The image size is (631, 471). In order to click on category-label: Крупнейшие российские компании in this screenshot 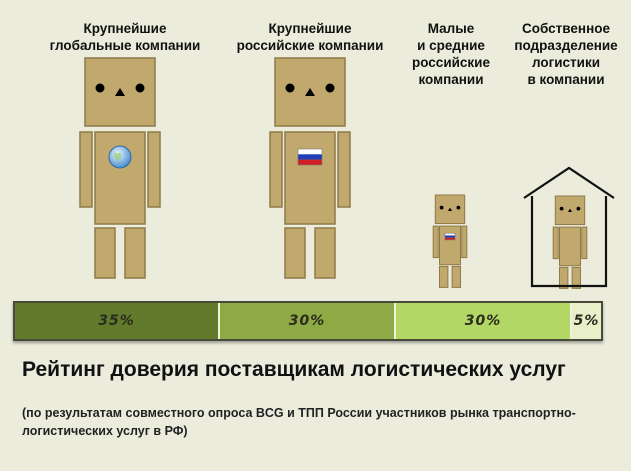, I will do `click(310, 37)`.